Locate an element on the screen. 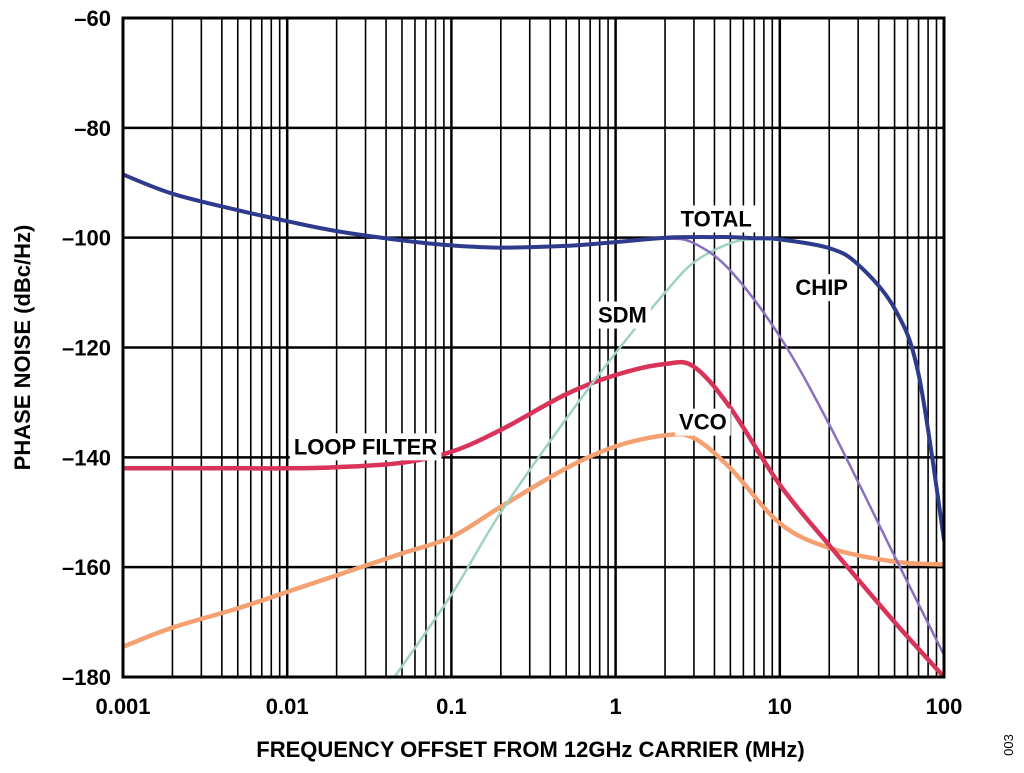  x-tick-label: 100 is located at coordinates (944, 706).